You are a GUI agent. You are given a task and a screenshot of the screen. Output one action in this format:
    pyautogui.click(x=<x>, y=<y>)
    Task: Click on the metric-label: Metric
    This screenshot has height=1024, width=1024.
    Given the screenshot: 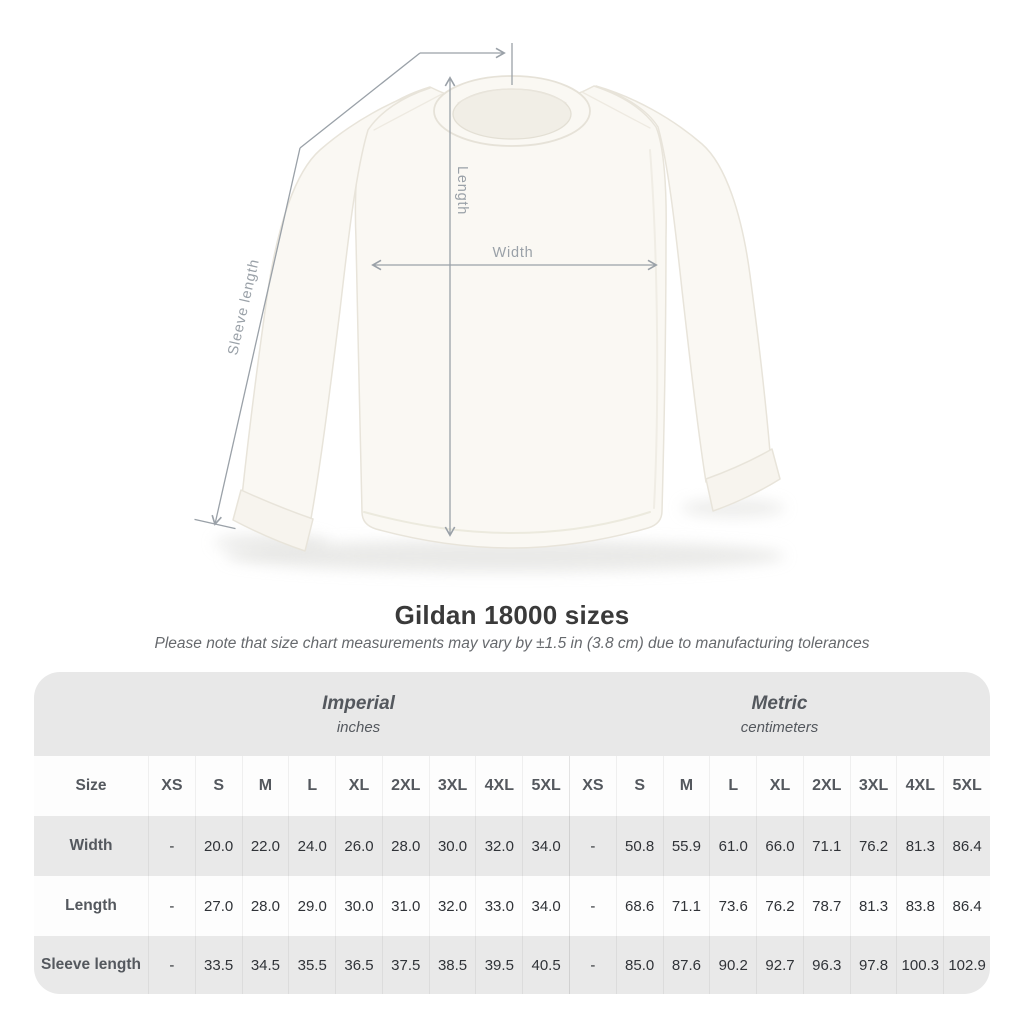 What is the action you would take?
    pyautogui.click(x=779, y=703)
    